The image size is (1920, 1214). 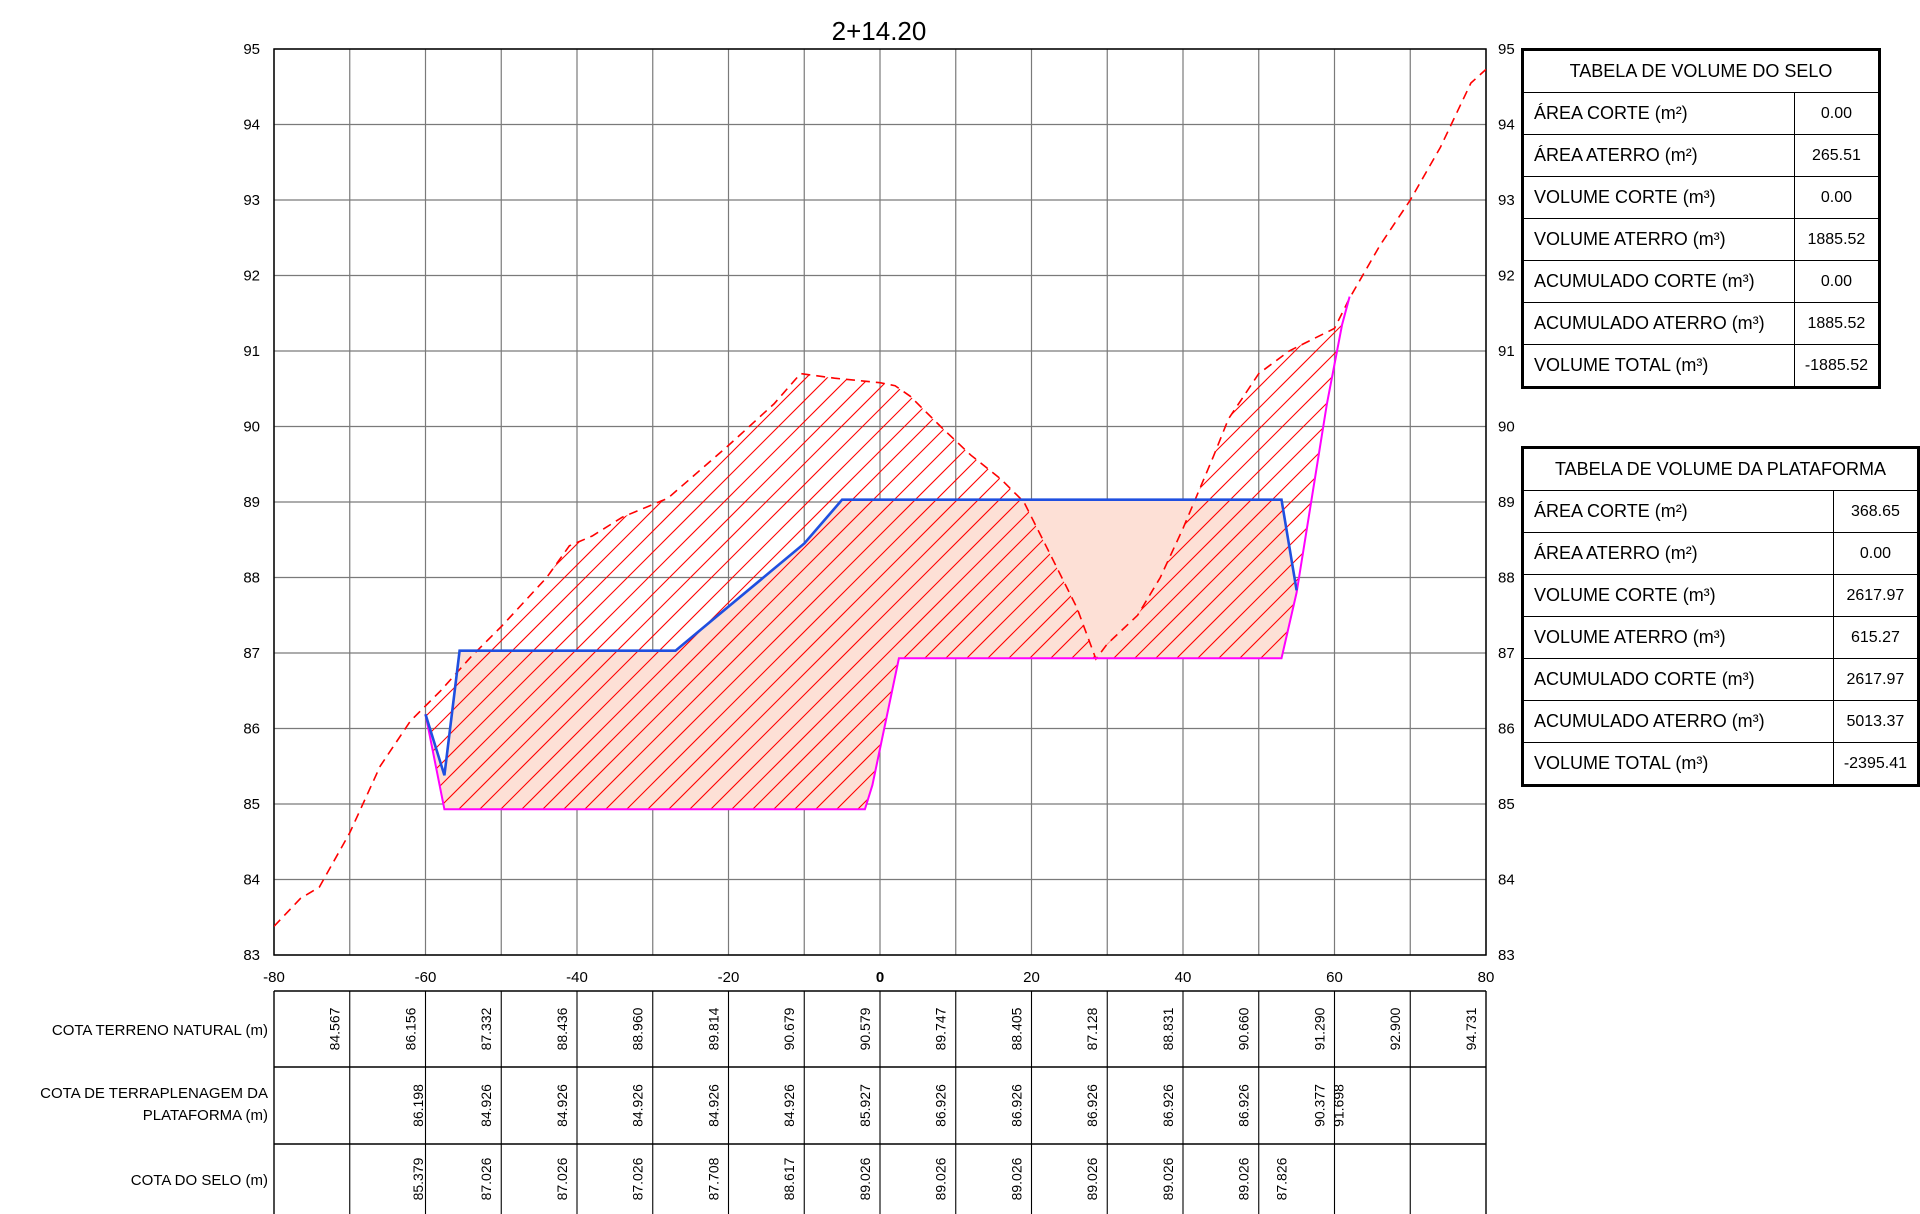 I want to click on band-value: 87.826, so click(x=1281, y=1178).